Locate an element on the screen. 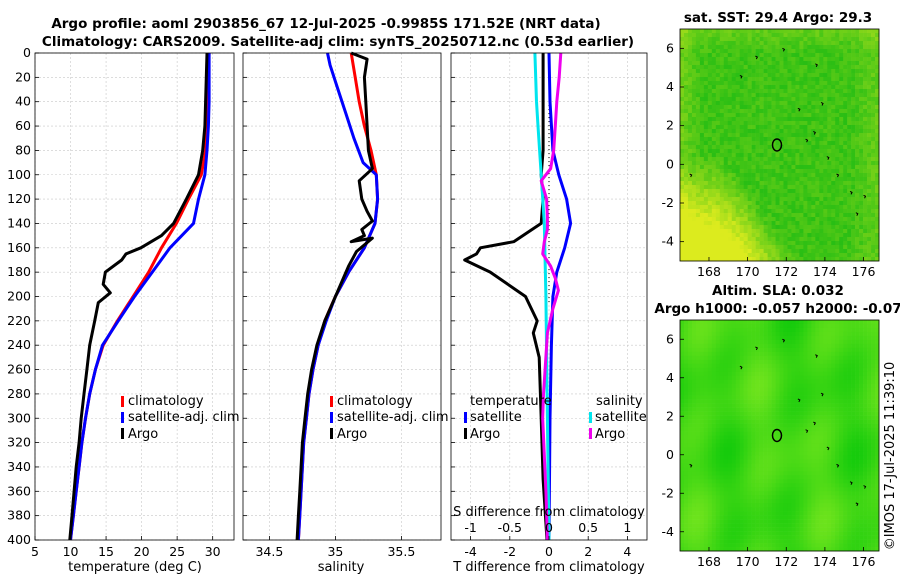  legend-swatch-satellite is located at coordinates (331, 417).